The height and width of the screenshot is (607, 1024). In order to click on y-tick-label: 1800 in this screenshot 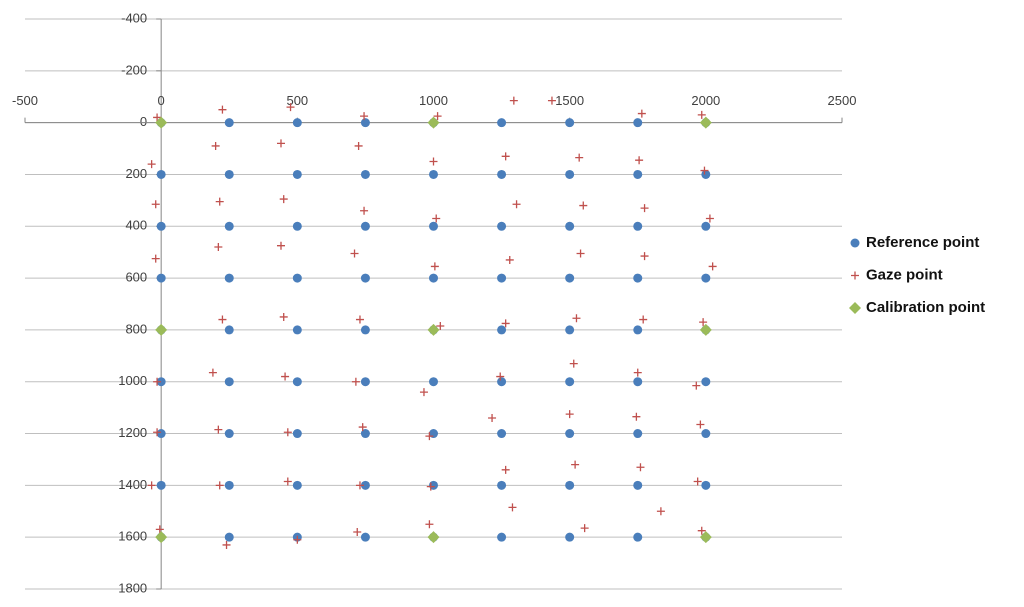, I will do `click(132, 587)`.